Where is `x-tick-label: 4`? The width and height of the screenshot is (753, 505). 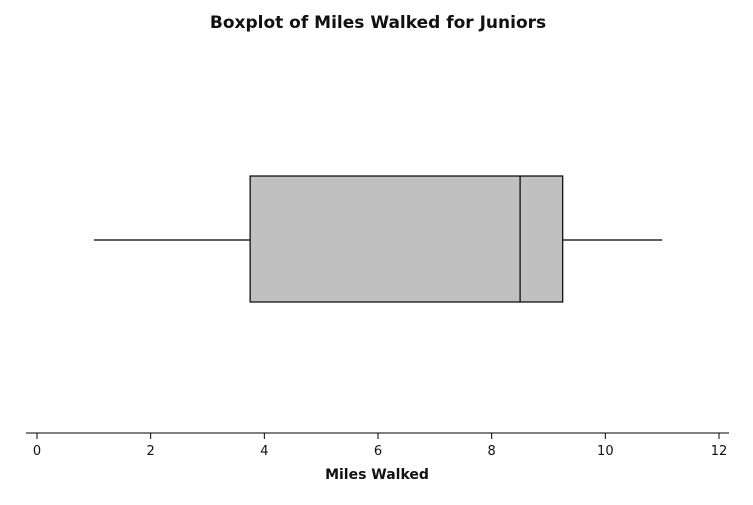 x-tick-label: 4 is located at coordinates (264, 451).